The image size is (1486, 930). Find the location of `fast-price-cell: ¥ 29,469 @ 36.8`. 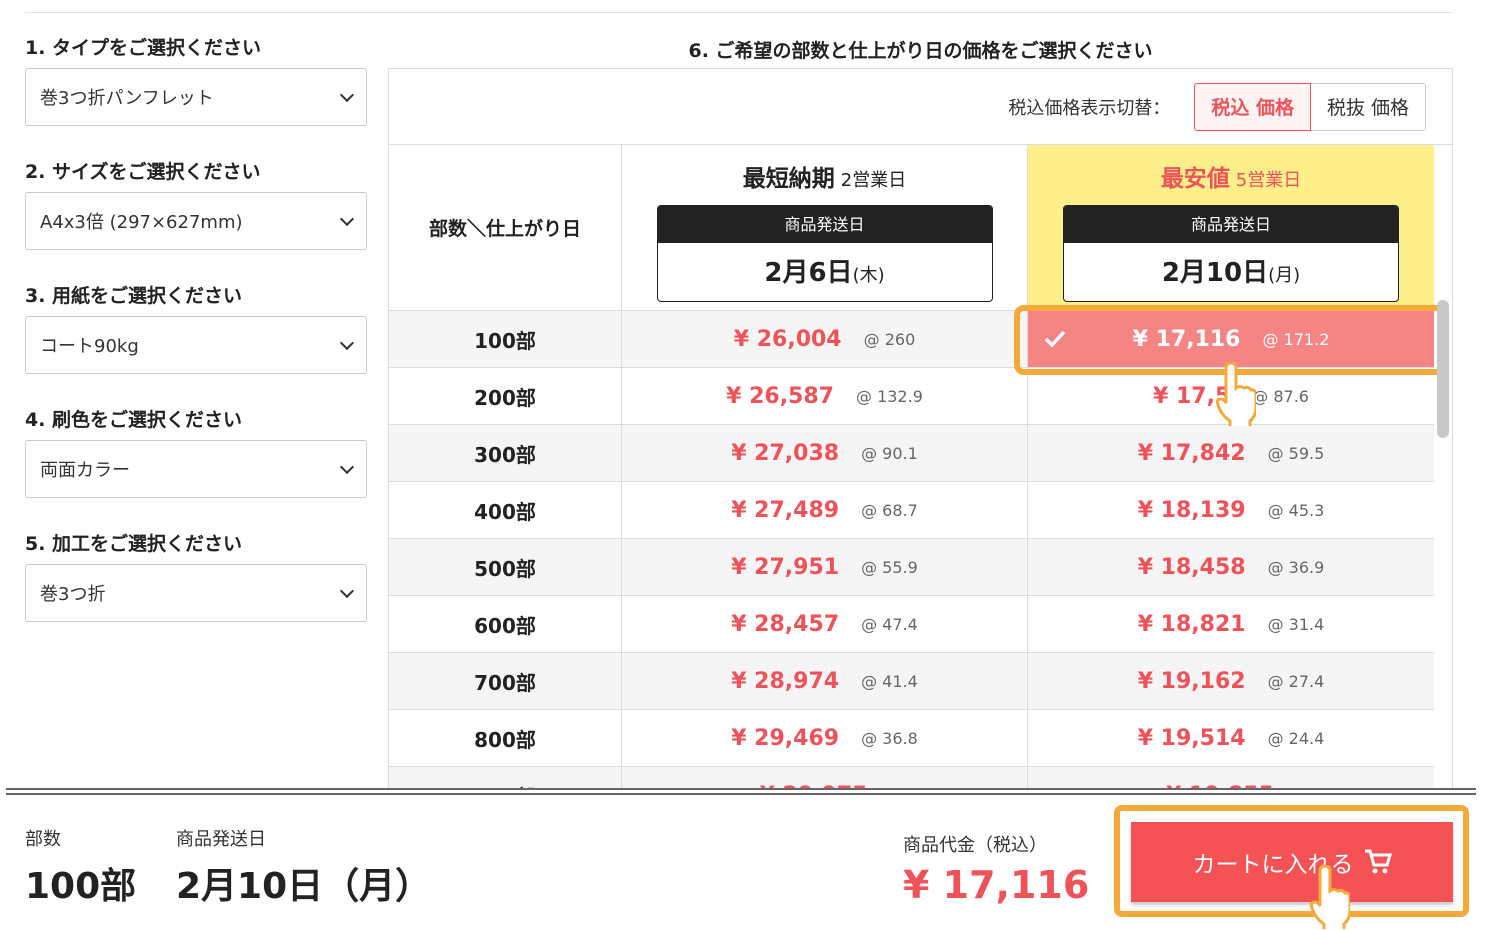

fast-price-cell: ¥ 29,469 @ 36.8 is located at coordinates (825, 738).